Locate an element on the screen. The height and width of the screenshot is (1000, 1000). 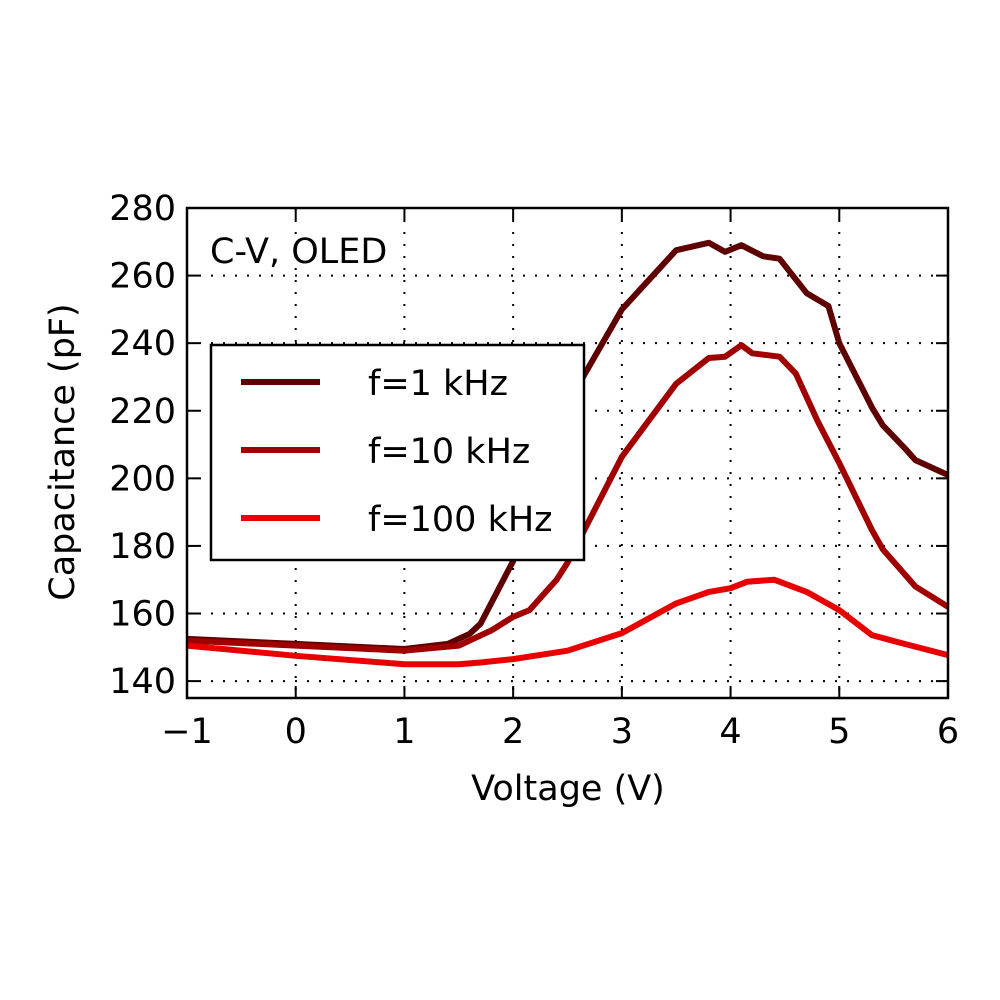
x-axis-label: Voltage (V) is located at coordinates (568, 789).